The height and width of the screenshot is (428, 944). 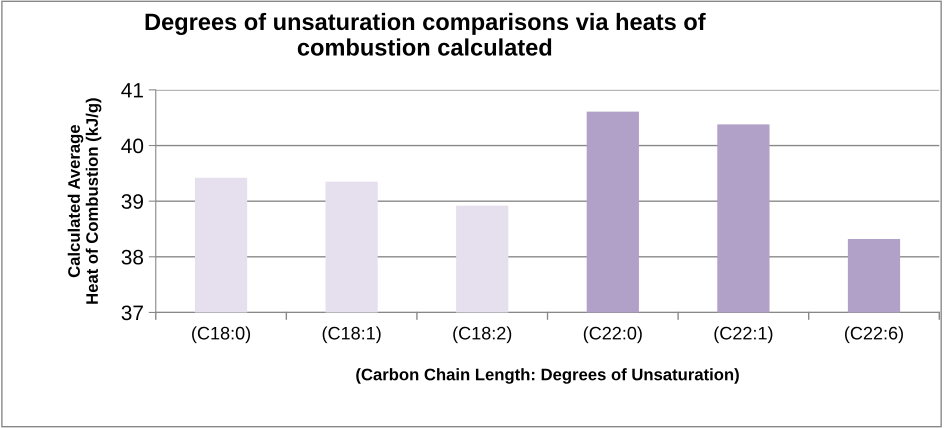 I want to click on y-tick-label: 37, so click(x=132, y=312).